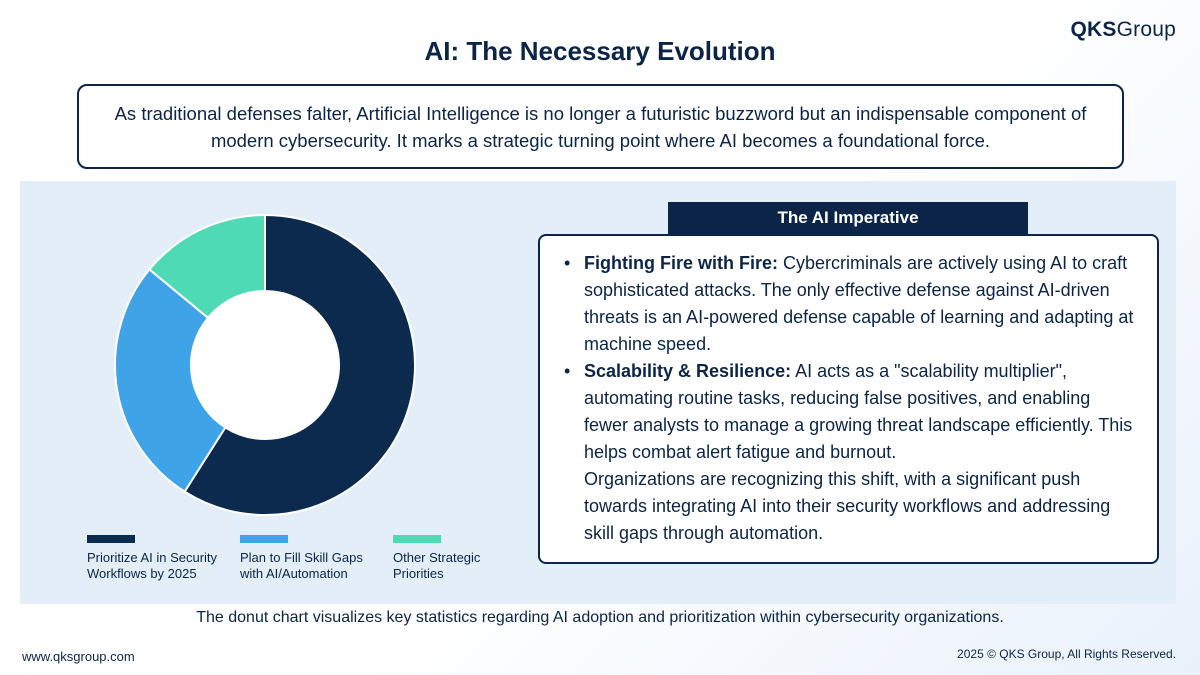 The height and width of the screenshot is (675, 1200). I want to click on page-title: AI: The Necessary Evolution, so click(600, 51).